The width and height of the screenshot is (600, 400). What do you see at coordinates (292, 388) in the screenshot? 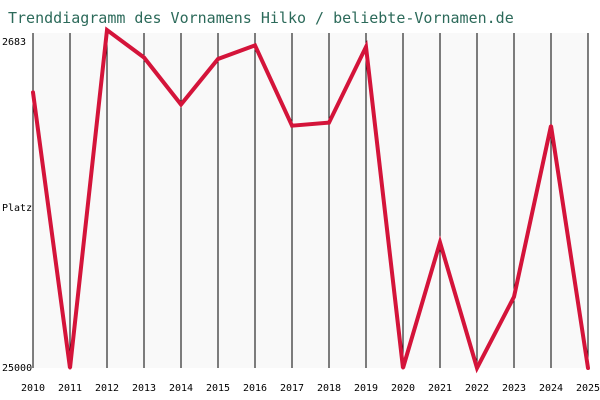
I see `x-tick-2017: 2017` at bounding box center [292, 388].